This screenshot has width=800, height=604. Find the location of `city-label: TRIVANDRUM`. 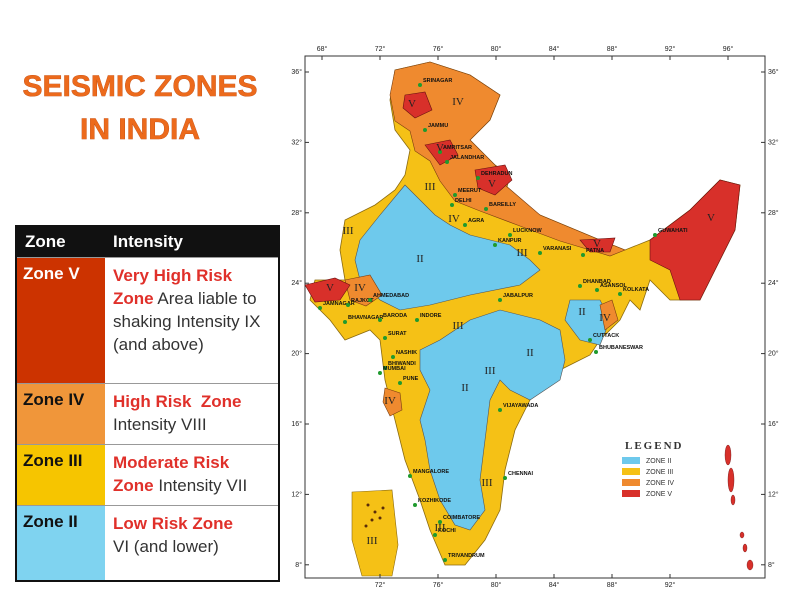

city-label: TRIVANDRUM is located at coordinates (466, 556).